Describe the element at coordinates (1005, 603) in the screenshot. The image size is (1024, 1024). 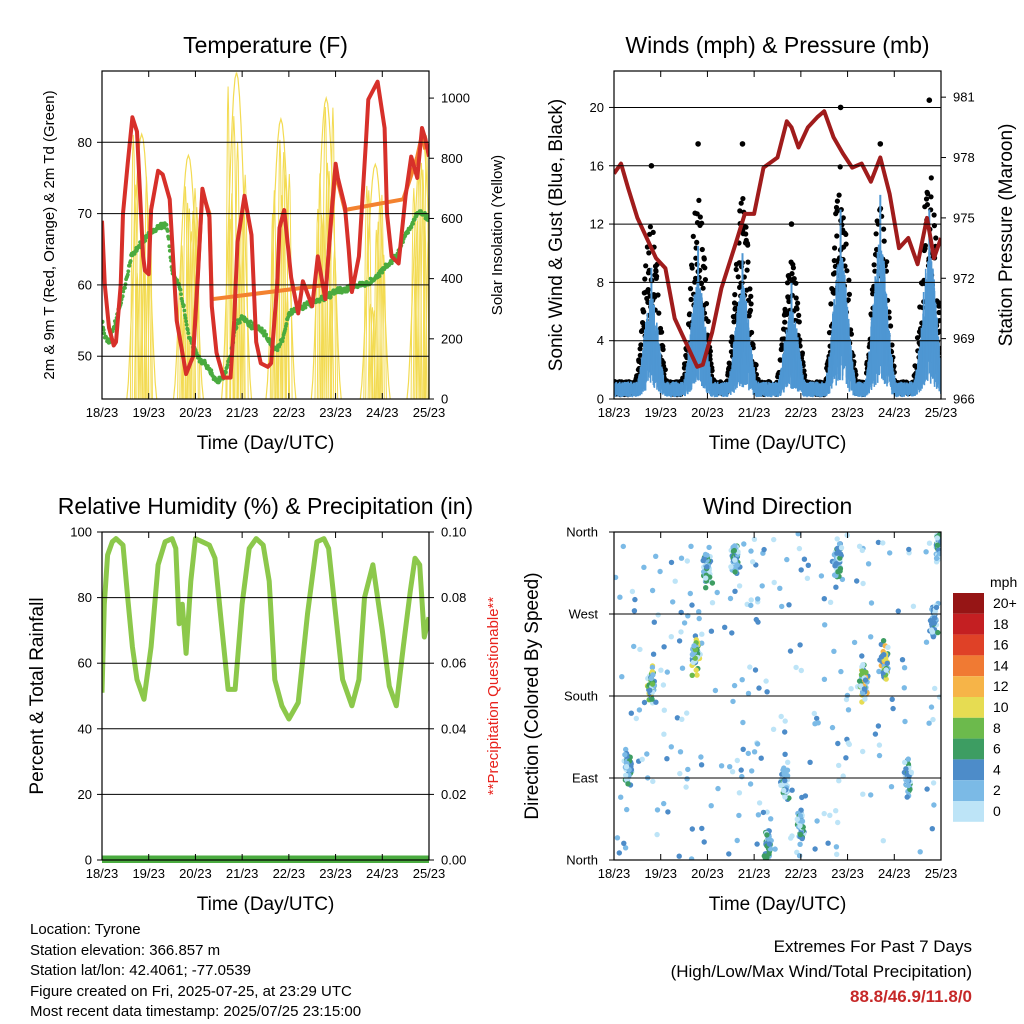
I see `legend-label: 20+` at that location.